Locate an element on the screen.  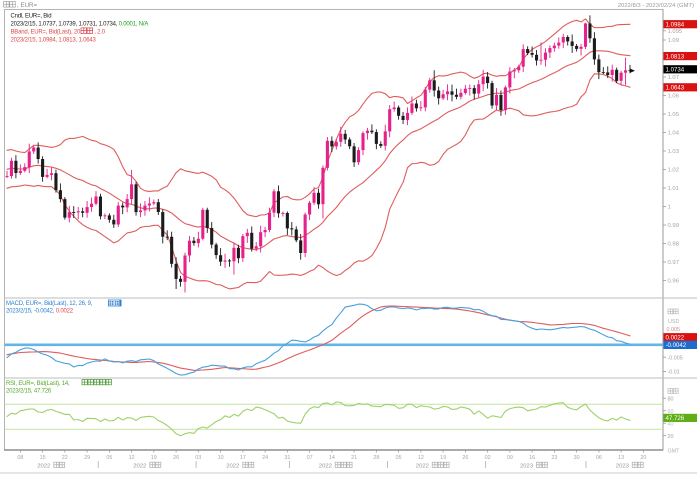
svg-text: -0.01 is located at coordinates (674, 373).